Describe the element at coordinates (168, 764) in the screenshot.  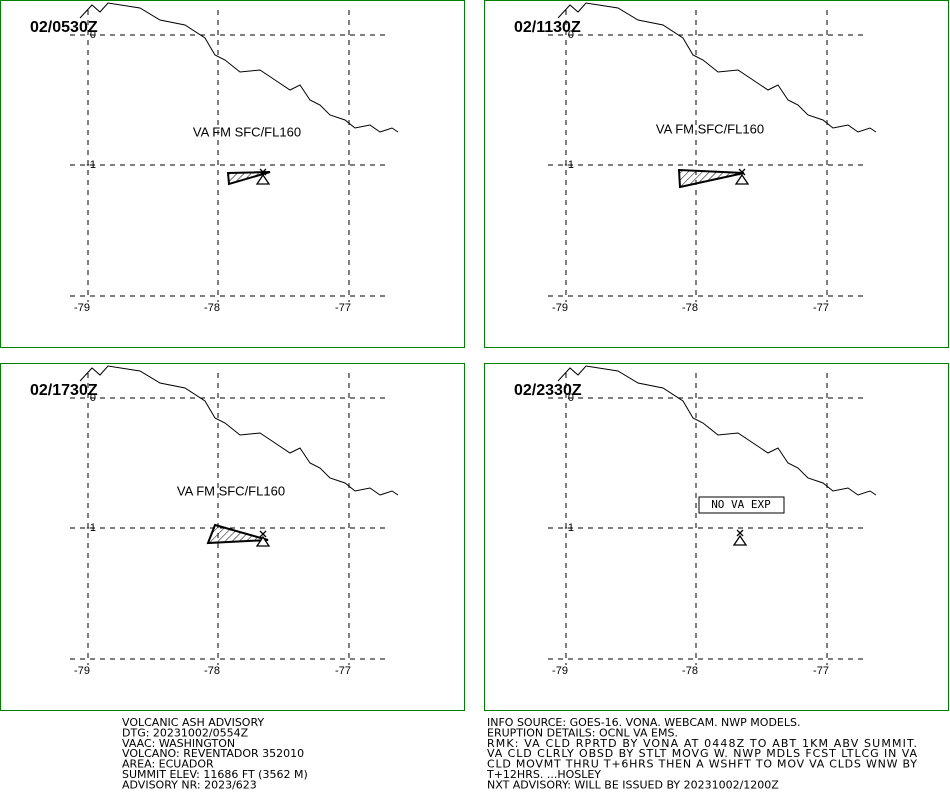
I see `advisory-line: AREA: ECUADOR` at that location.